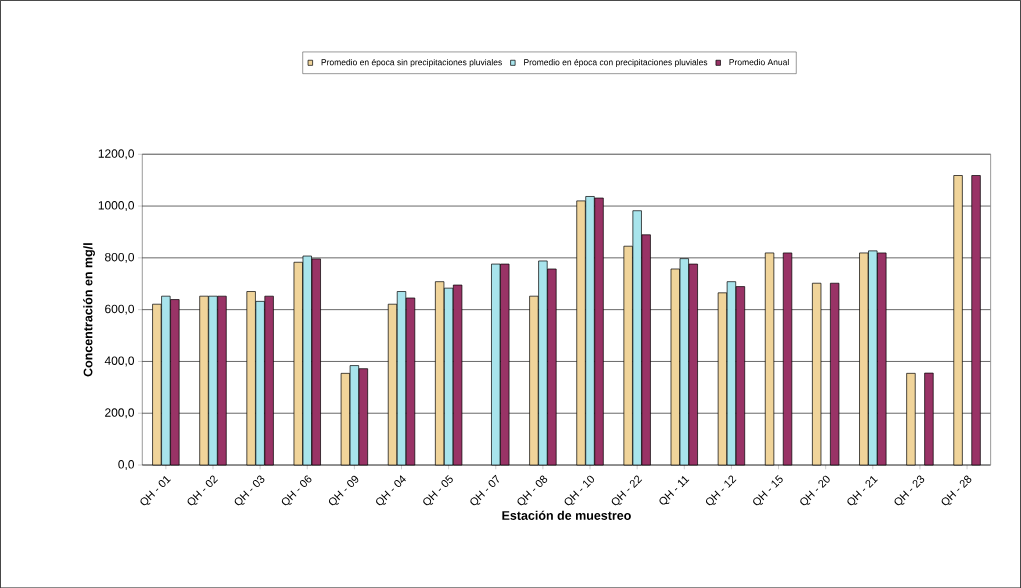 Image resolution: width=1021 pixels, height=588 pixels. Describe the element at coordinates (627, 490) in the screenshot. I see `x-tick-label: QH - 22` at that location.